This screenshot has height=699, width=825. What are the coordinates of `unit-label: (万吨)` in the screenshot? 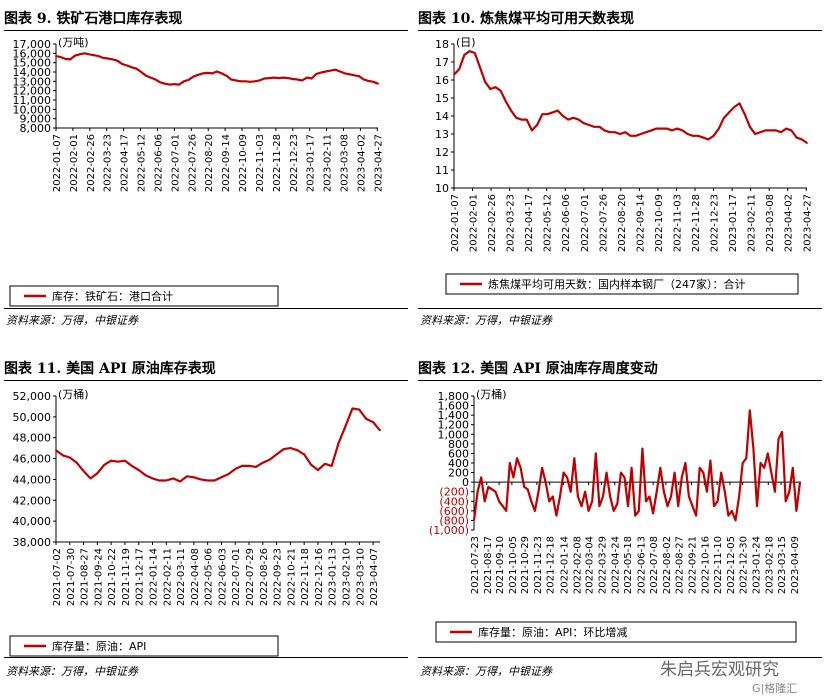 It's located at (73, 42).